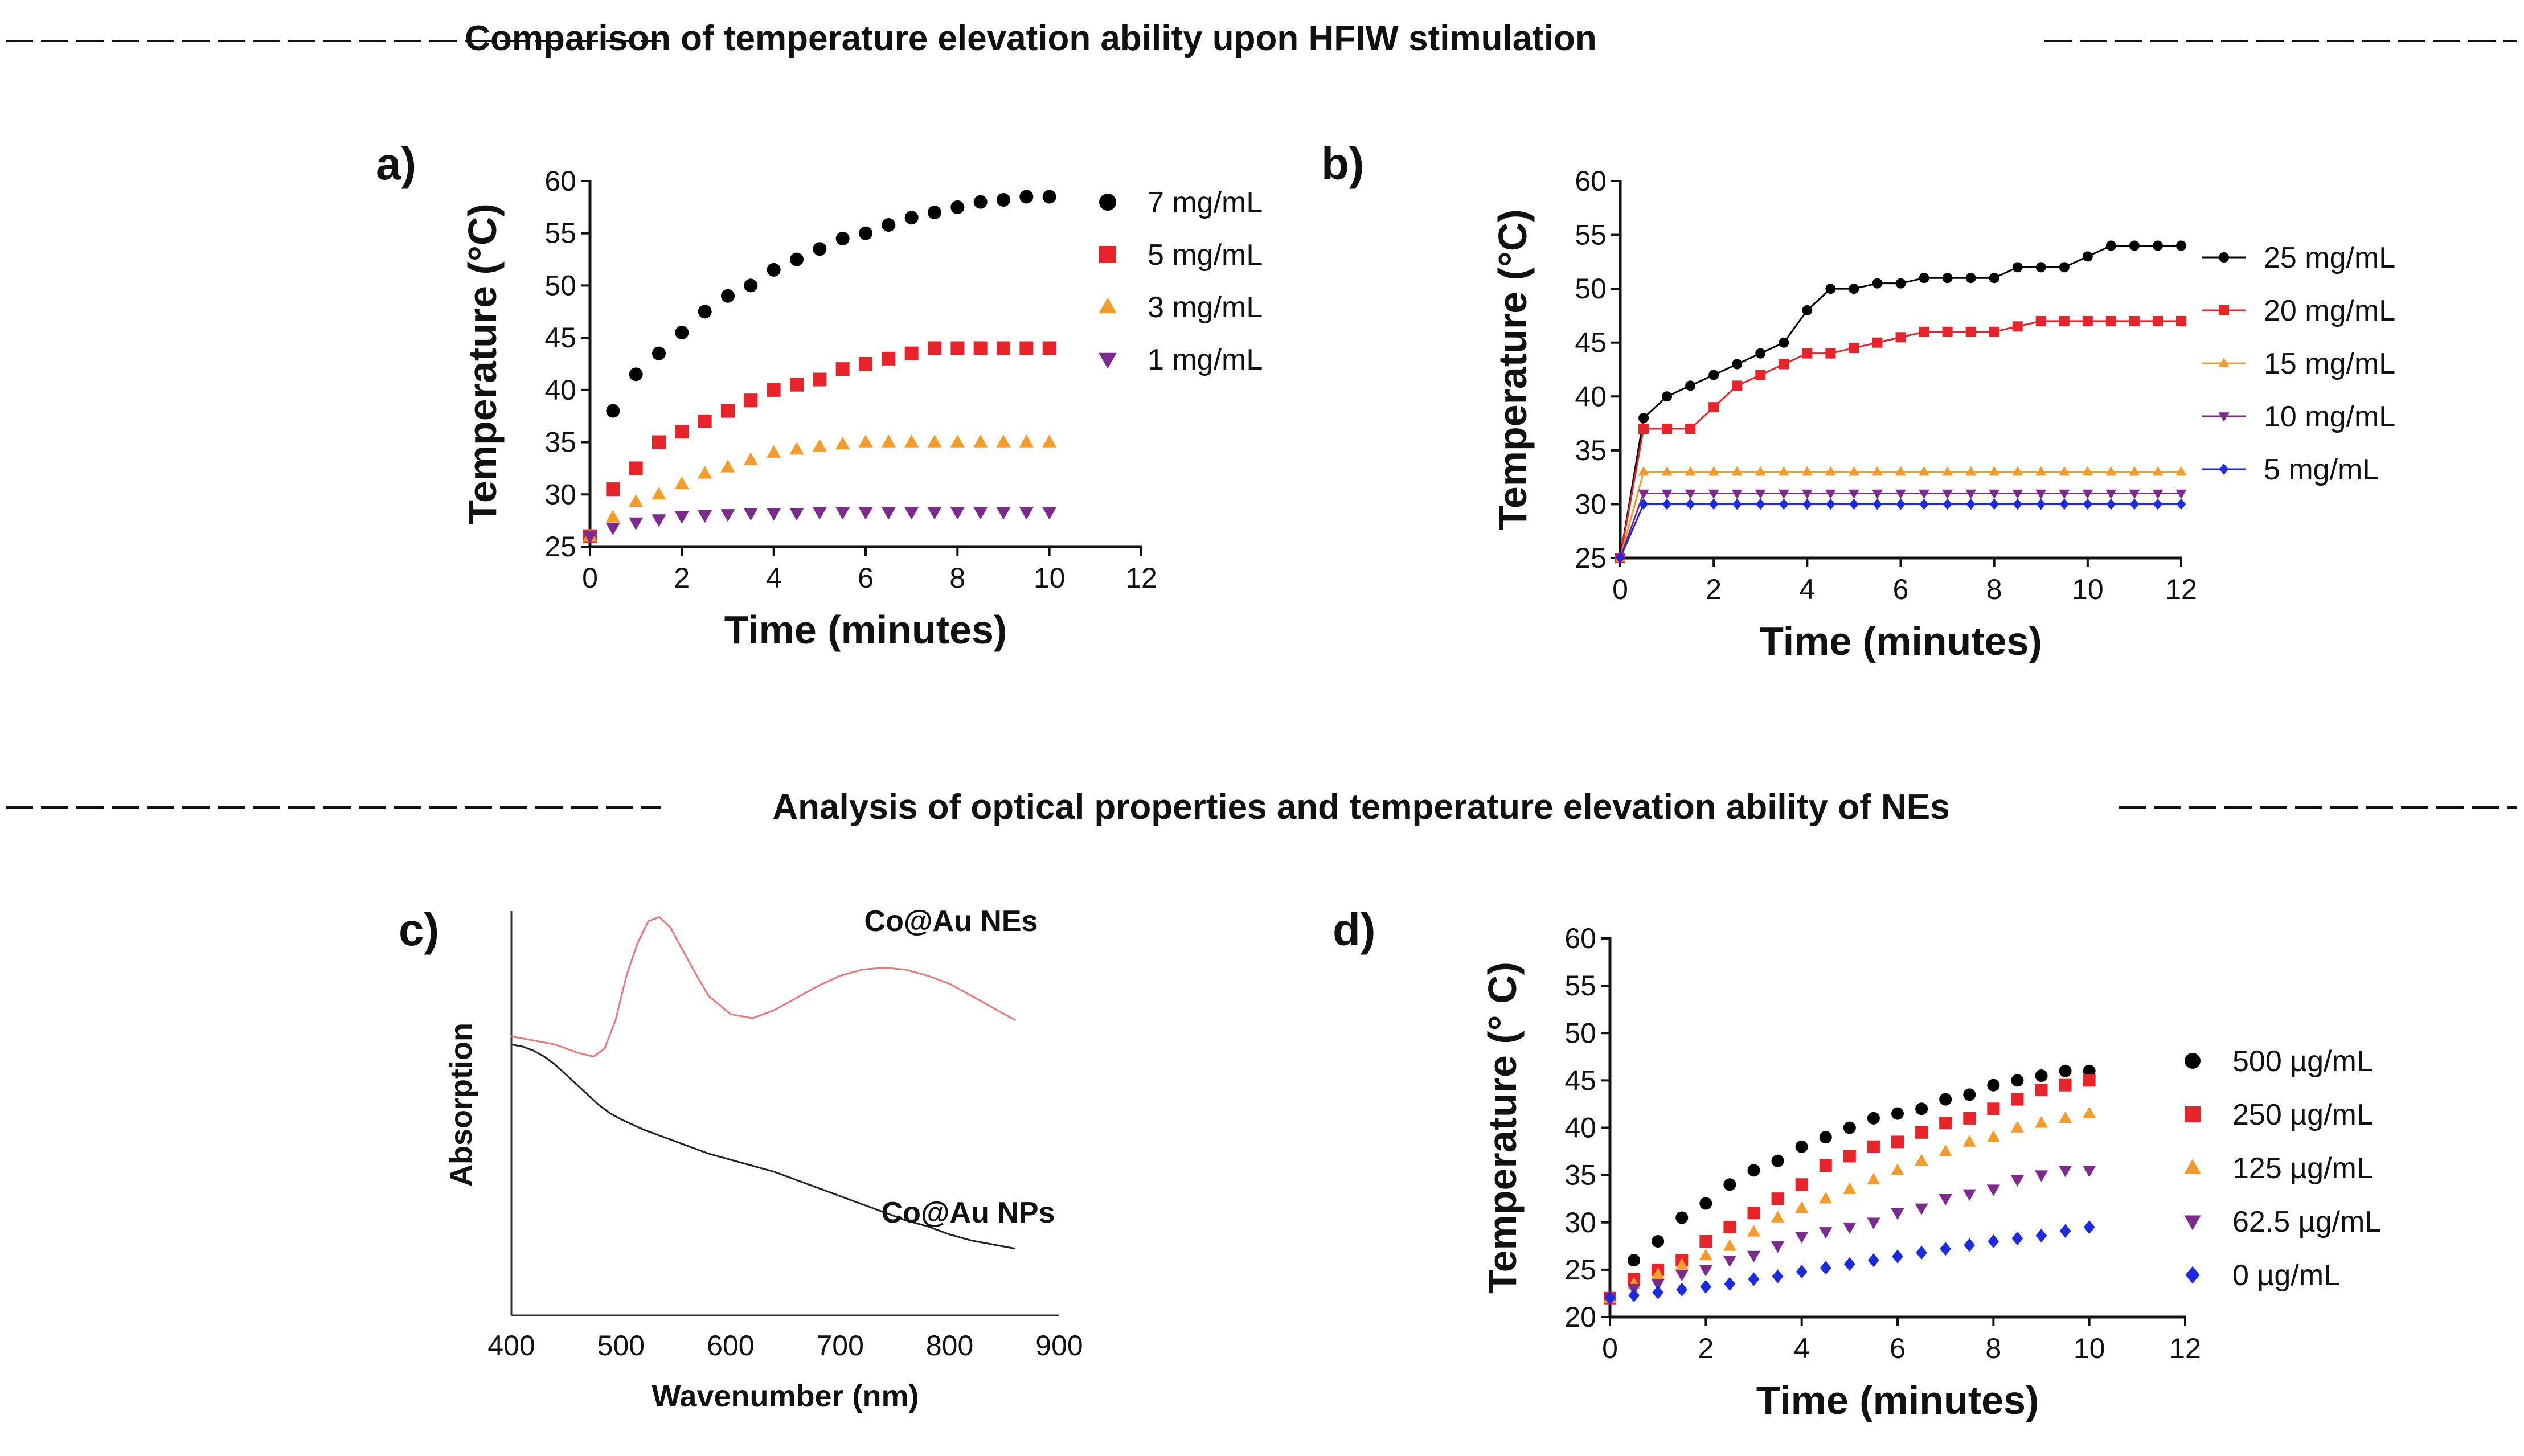  Describe the element at coordinates (1205, 202) in the screenshot. I see `legend-label: 7 mg/mL` at that location.